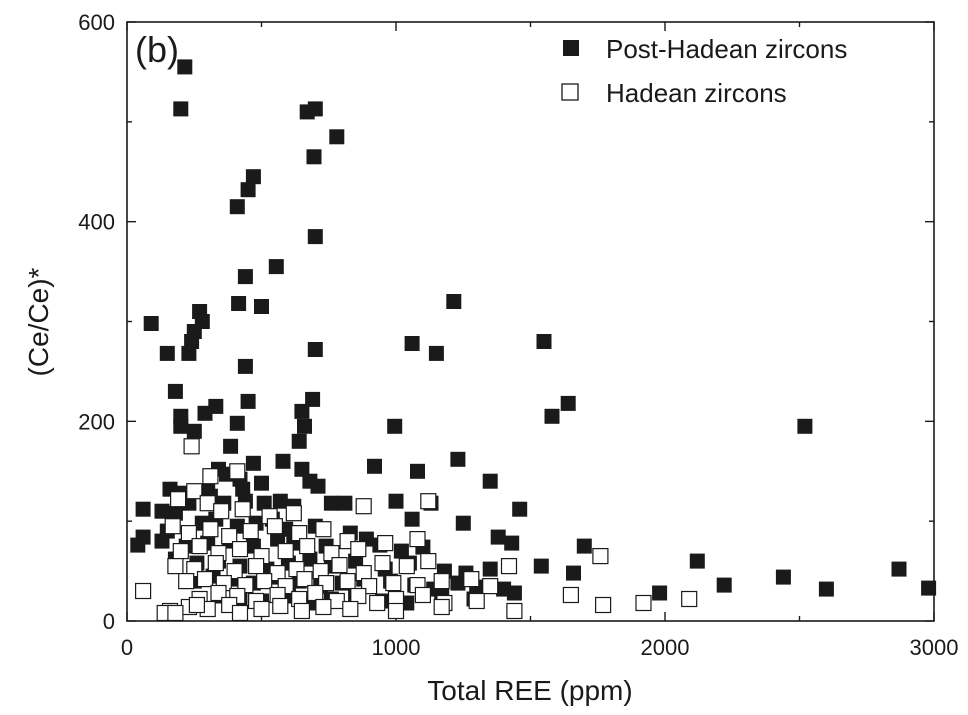 Image resolution: width=968 pixels, height=715 pixels. I want to click on y-tick-label: 600, so click(96, 22).